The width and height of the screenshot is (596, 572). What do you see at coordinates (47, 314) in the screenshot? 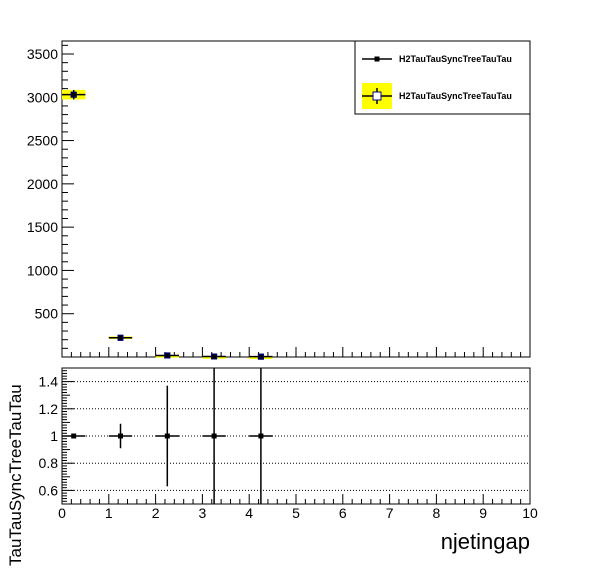
I see `main-y-tick-label: 500` at bounding box center [47, 314].